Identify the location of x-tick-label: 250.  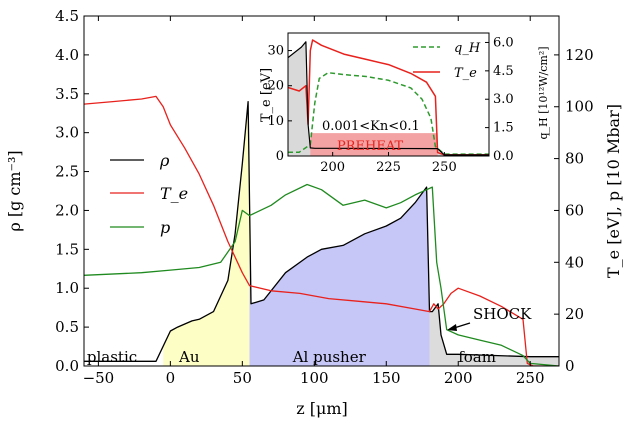
(530, 378).